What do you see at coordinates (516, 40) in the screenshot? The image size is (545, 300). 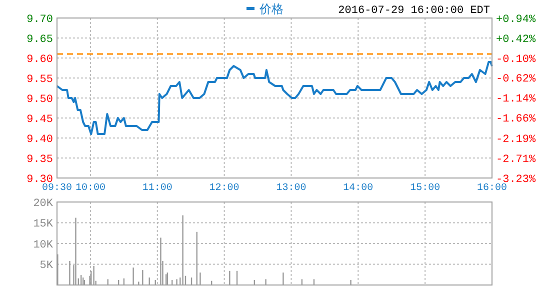 I see `y2-tick-label: +0.42%` at bounding box center [516, 40].